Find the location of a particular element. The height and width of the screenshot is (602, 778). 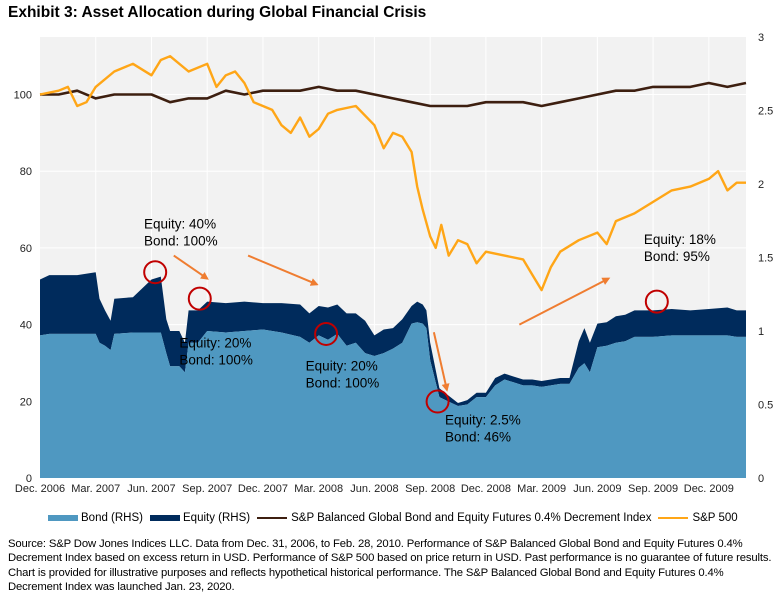

x-tick-label: Dec. 2009 is located at coordinates (709, 489).